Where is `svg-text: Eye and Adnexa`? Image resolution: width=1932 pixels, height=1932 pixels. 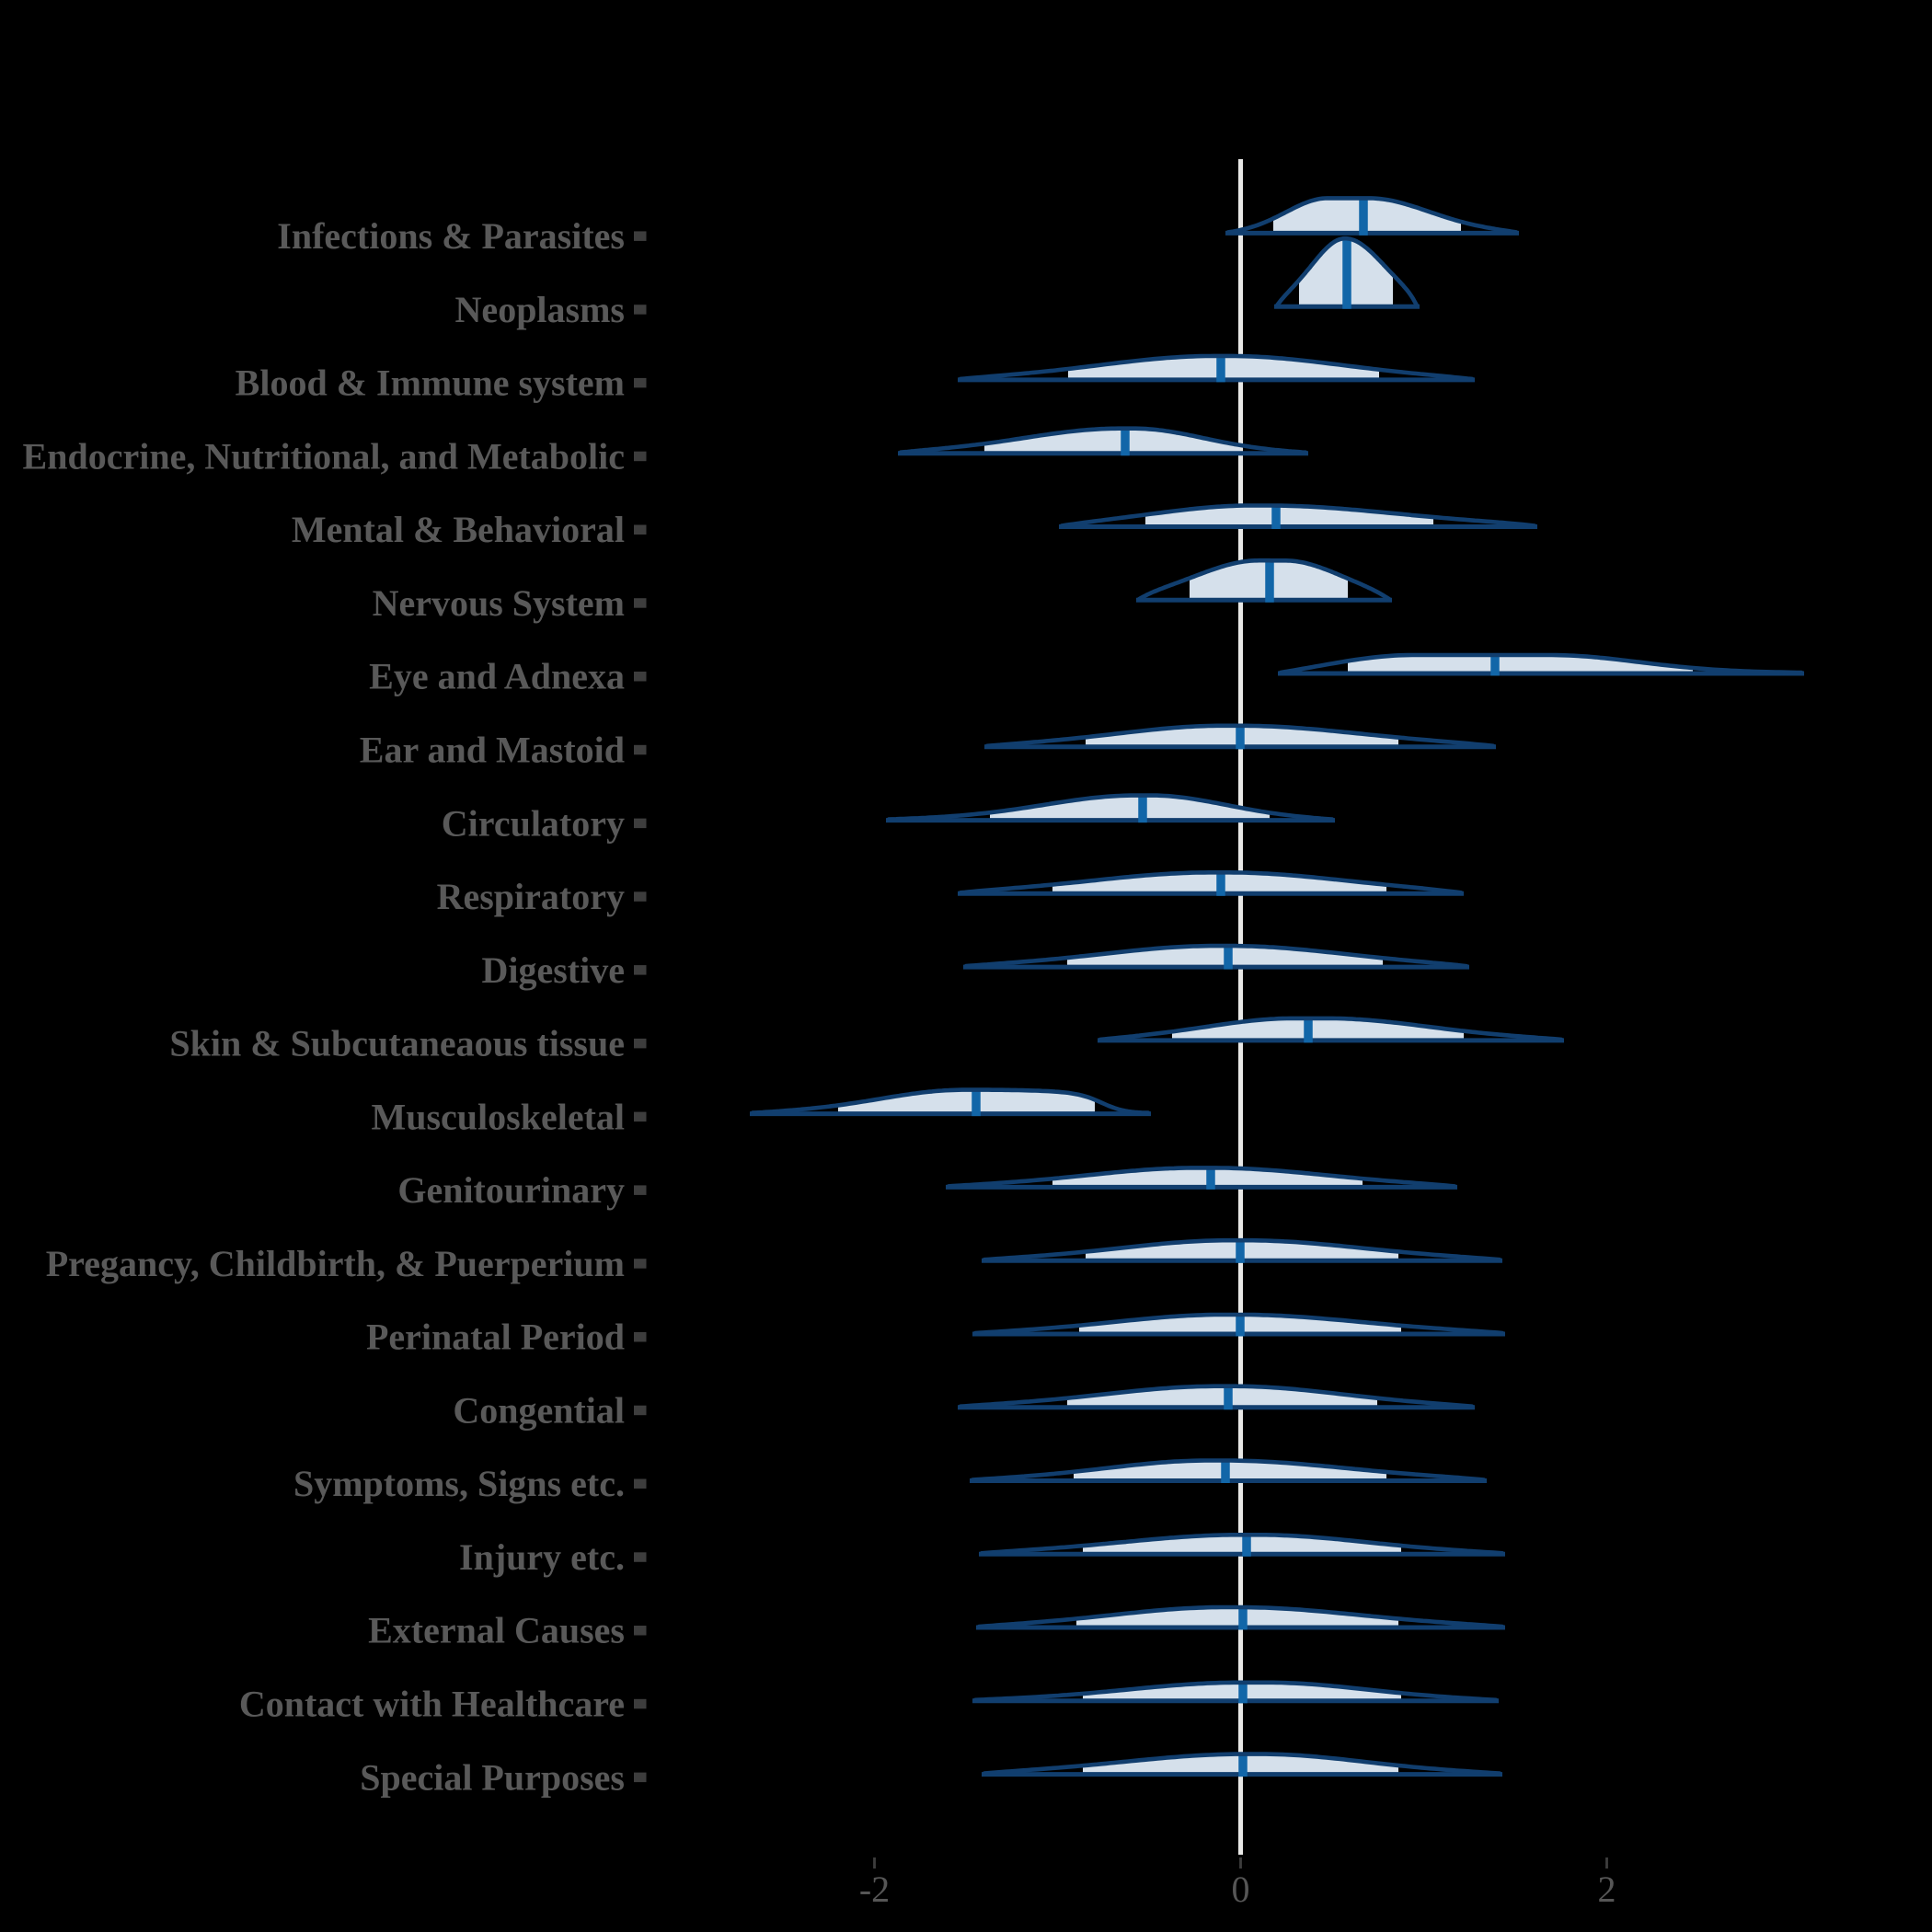 svg-text: Eye and Adnexa is located at coordinates (497, 676).